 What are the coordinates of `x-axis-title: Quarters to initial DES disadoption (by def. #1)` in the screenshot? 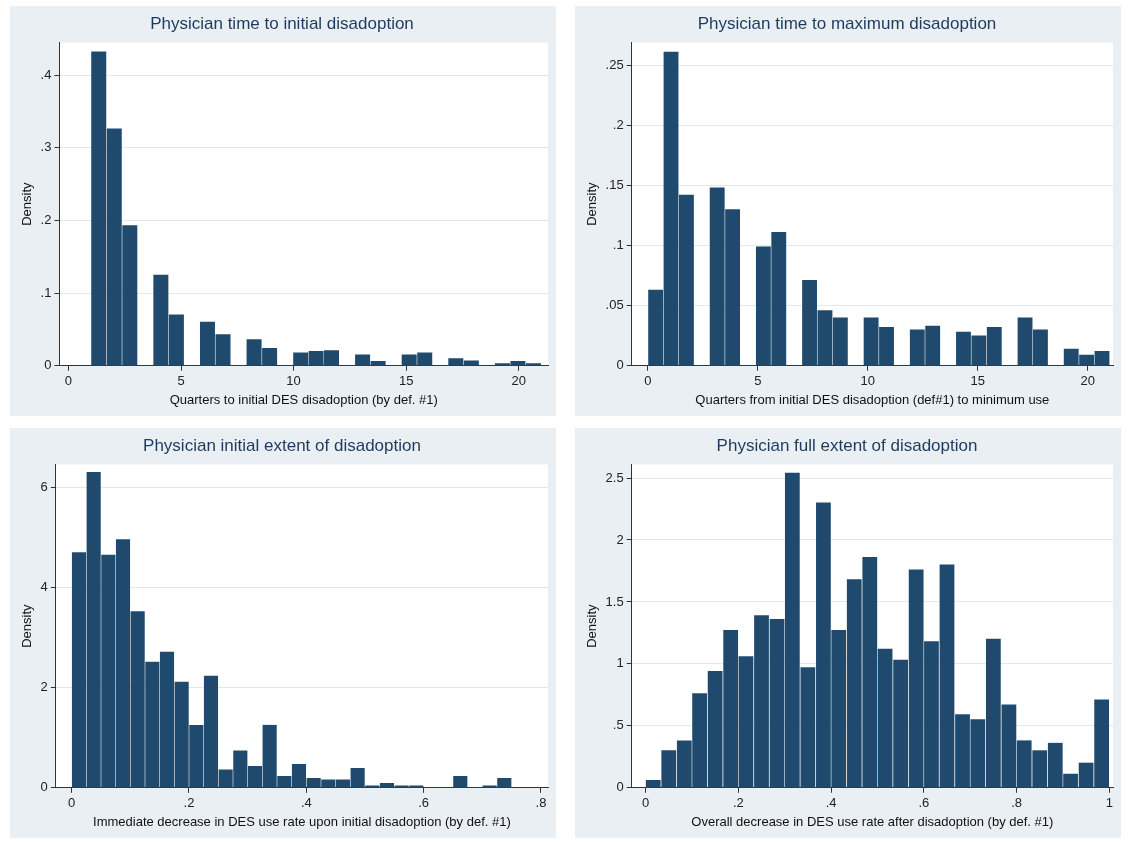 It's located at (303, 399).